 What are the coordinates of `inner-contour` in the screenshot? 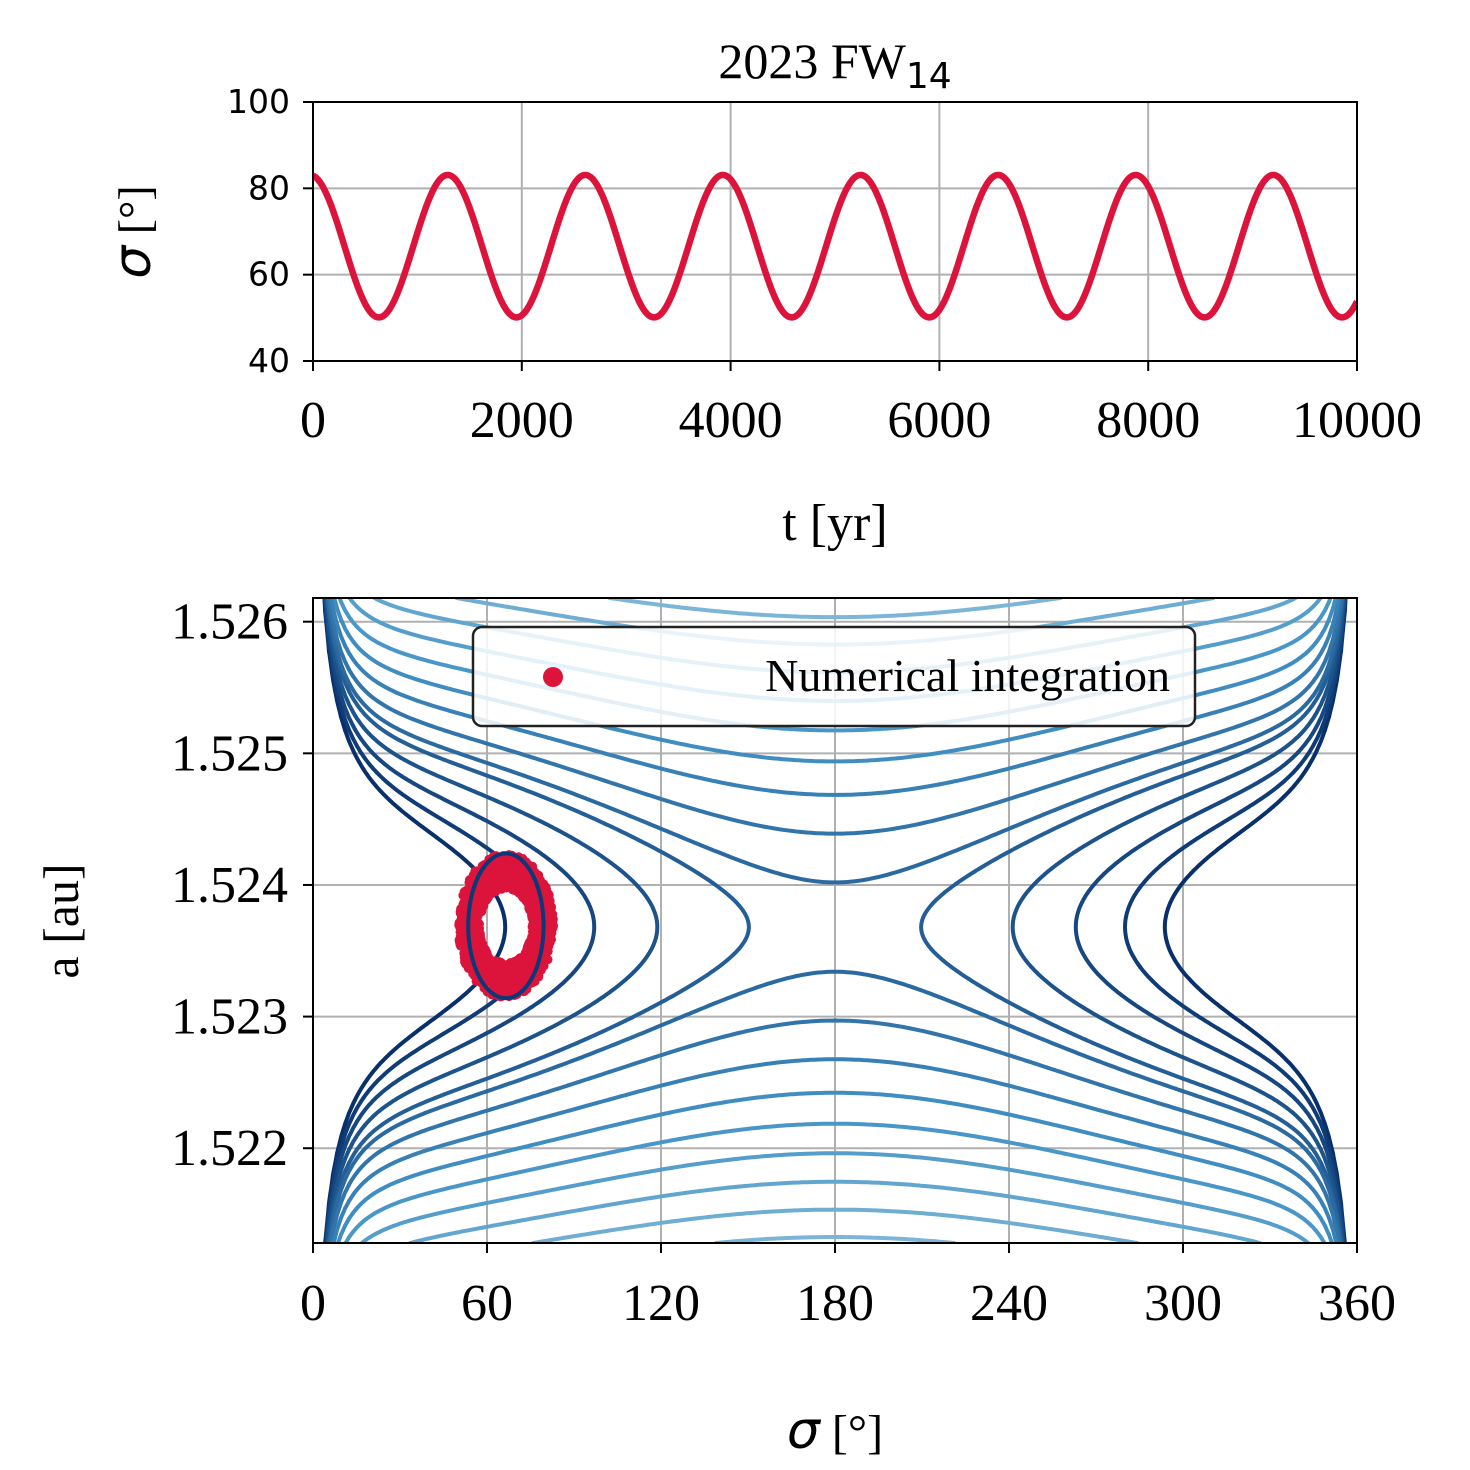 It's located at (506, 926).